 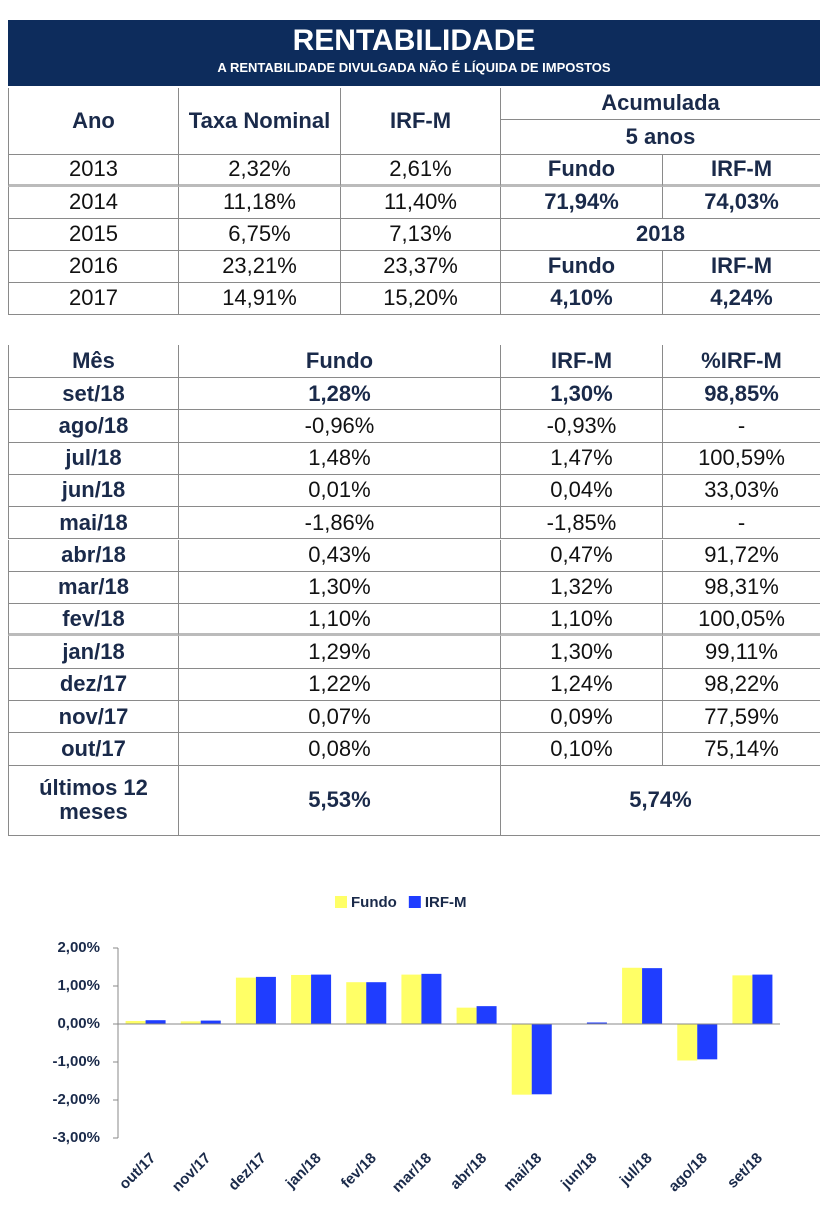 I want to click on table-cell: 1,28%, so click(x=339, y=394).